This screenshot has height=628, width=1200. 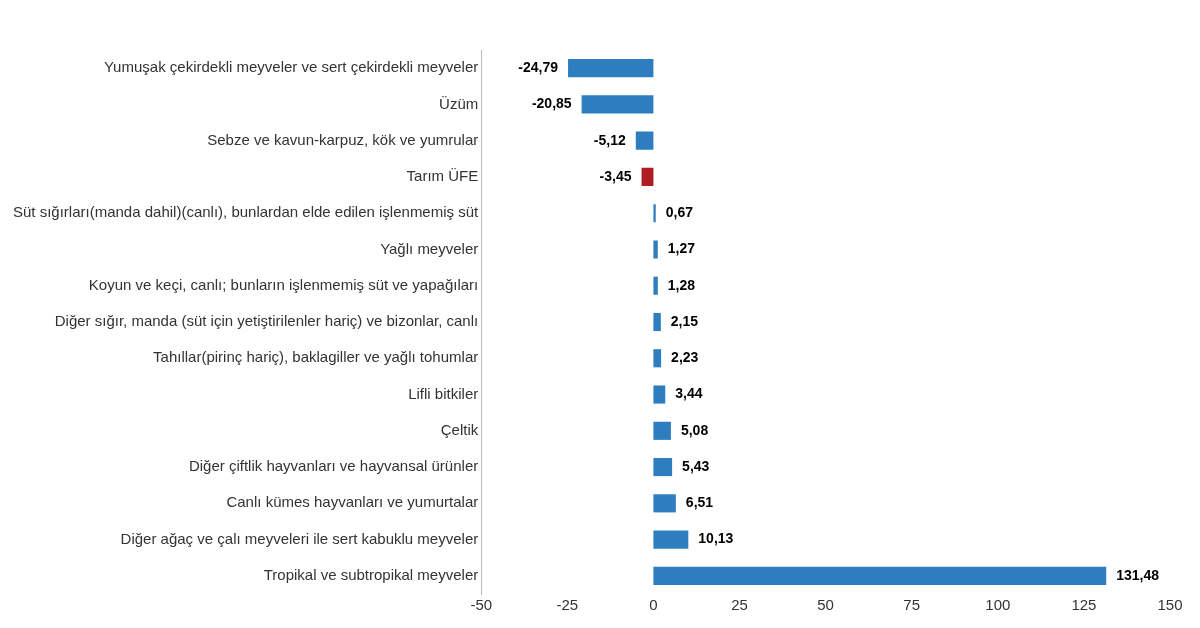 What do you see at coordinates (696, 465) in the screenshot?
I see `data-label: 5,43` at bounding box center [696, 465].